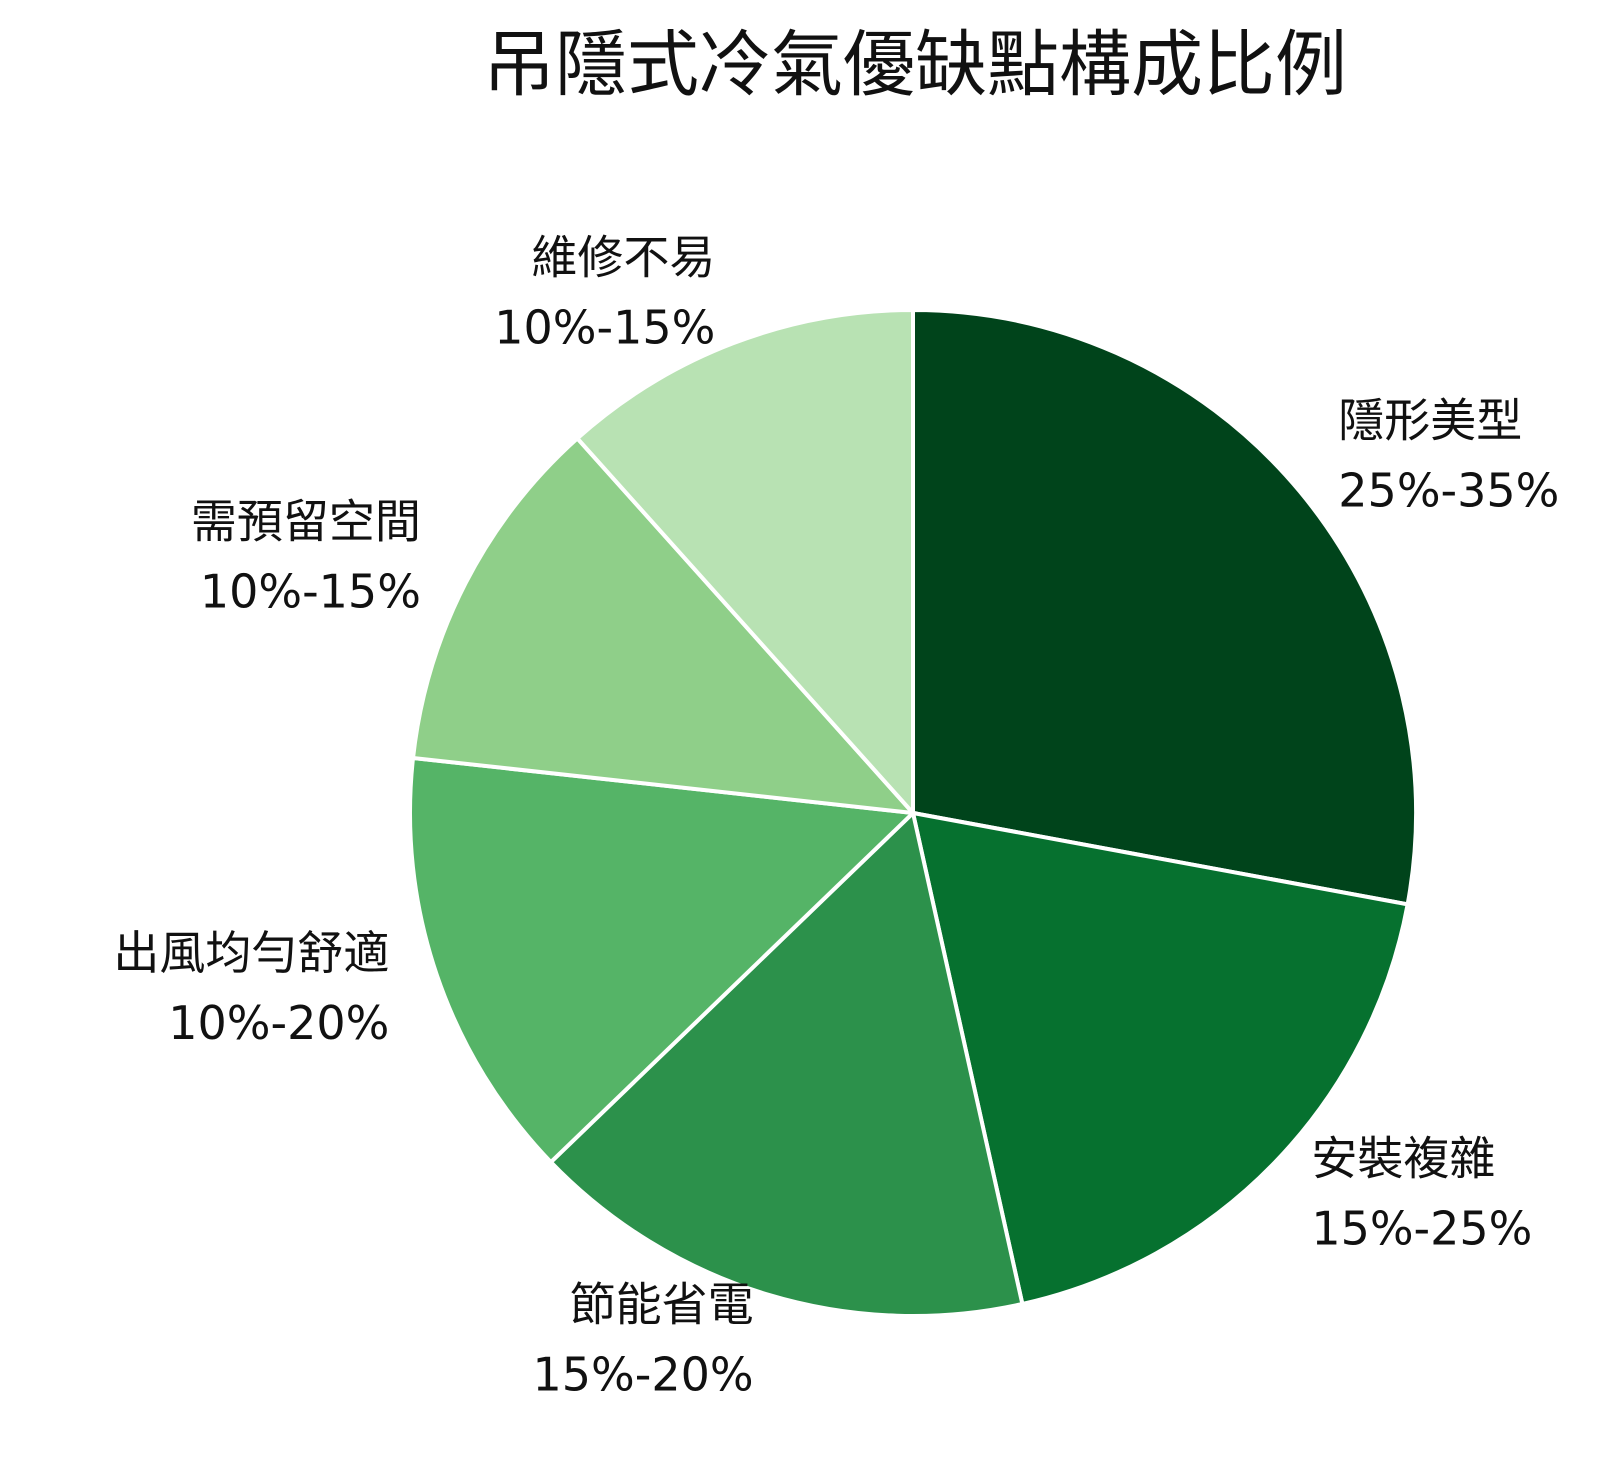 The width and height of the screenshot is (1621, 1468). What do you see at coordinates (1430, 421) in the screenshot?
I see `slice-label: 隱形美型` at bounding box center [1430, 421].